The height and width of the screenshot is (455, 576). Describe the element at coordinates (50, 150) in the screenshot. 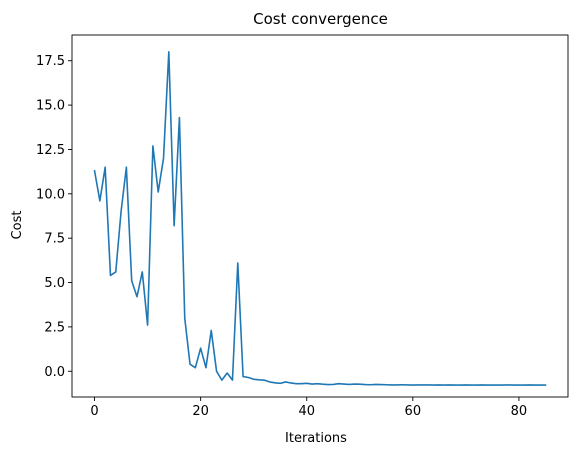

I see `y-tick-label: 12.5` at that location.